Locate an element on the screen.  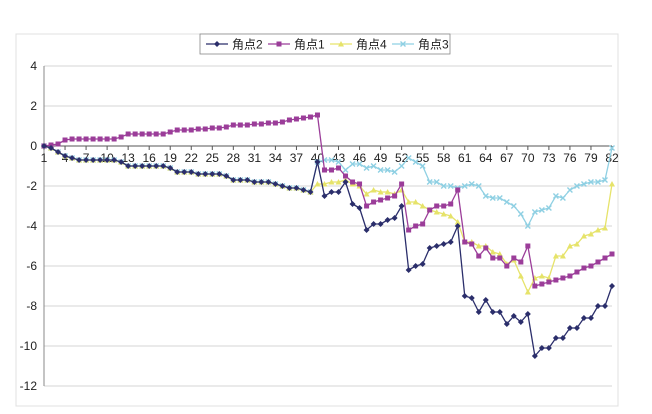
legend: 角点2 角点1 角点4 角点3 is located at coordinates (325, 44).